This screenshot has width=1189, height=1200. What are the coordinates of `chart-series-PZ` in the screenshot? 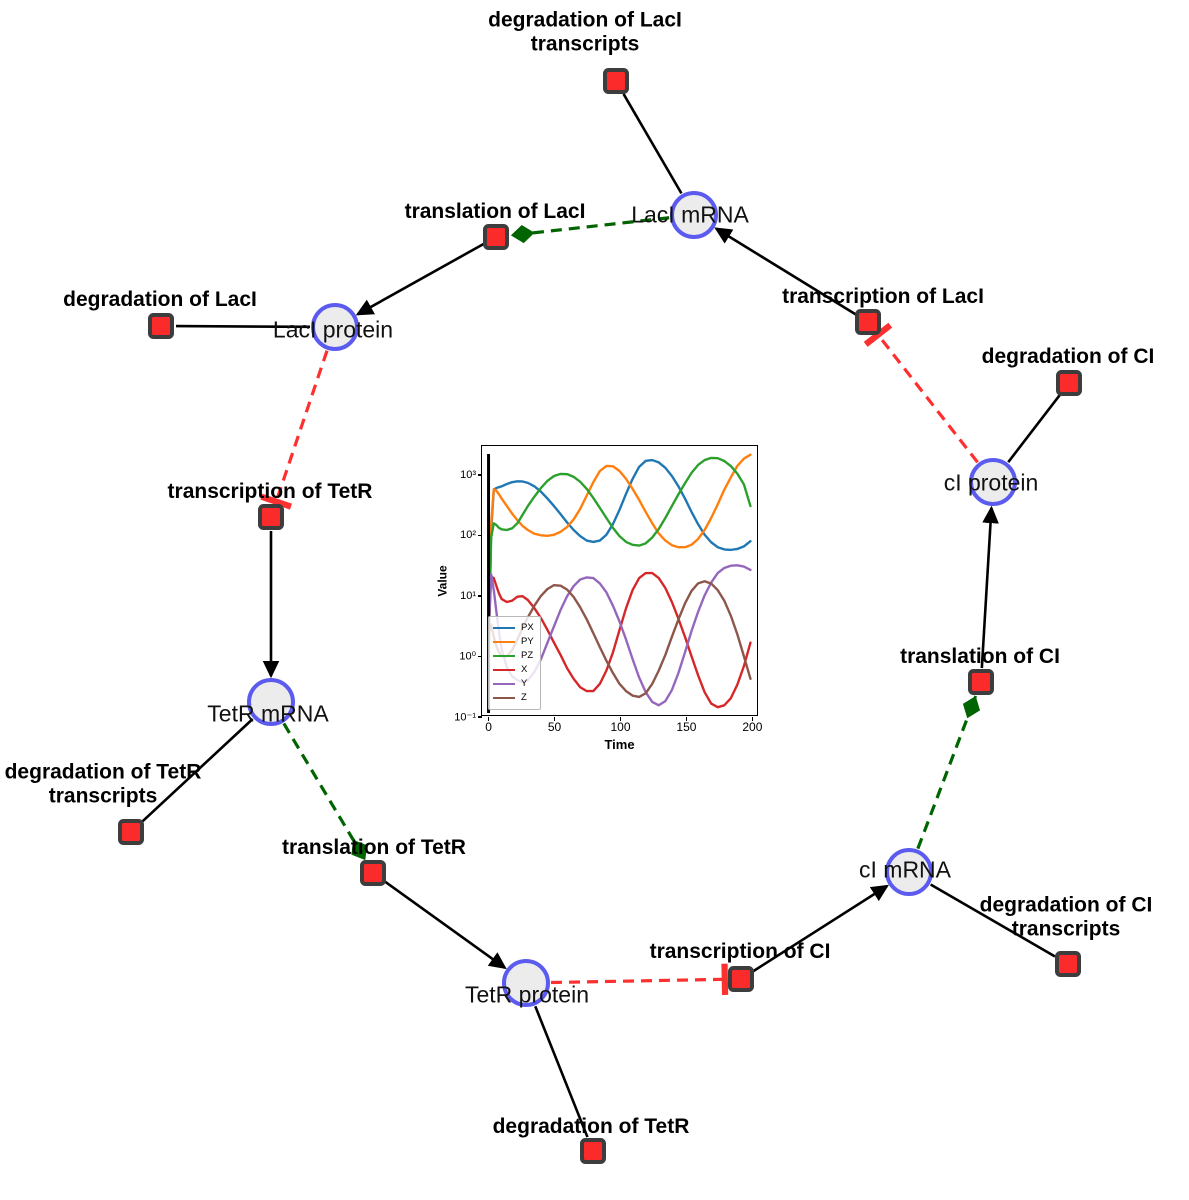 It's located at (619, 556).